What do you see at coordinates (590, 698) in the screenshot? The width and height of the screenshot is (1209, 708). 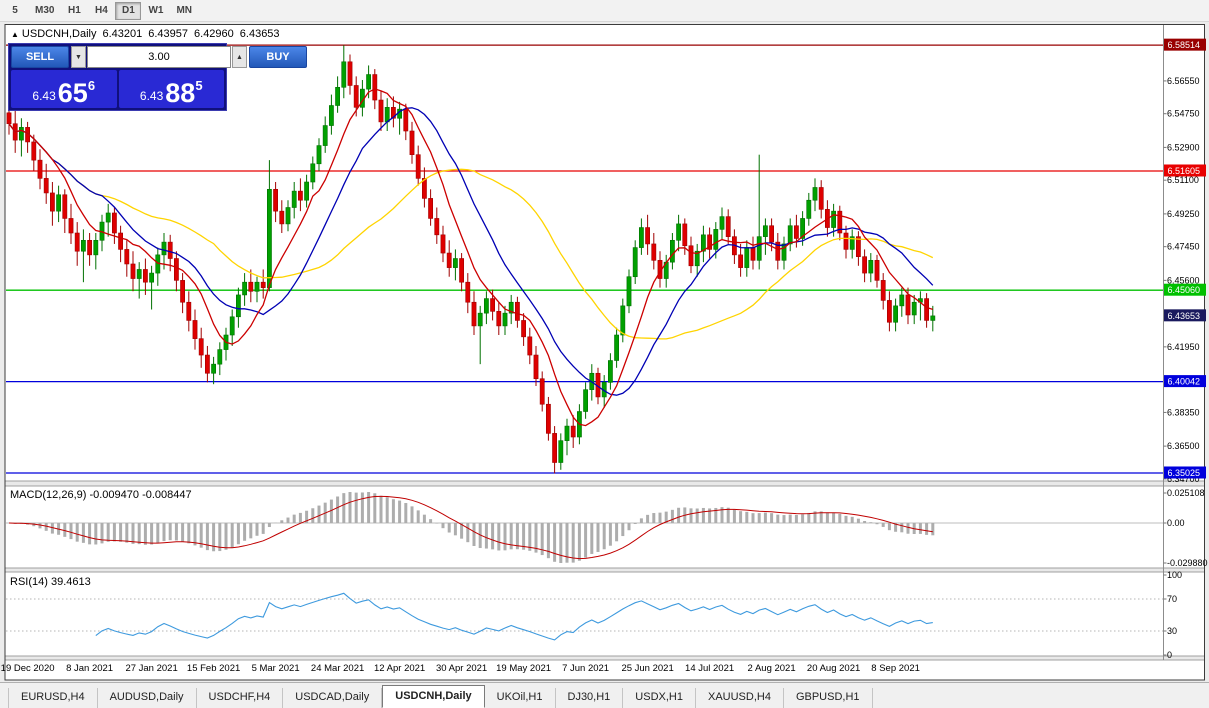 I see `chart-tab-dj30-h1: DJ30,H1` at bounding box center [590, 698].